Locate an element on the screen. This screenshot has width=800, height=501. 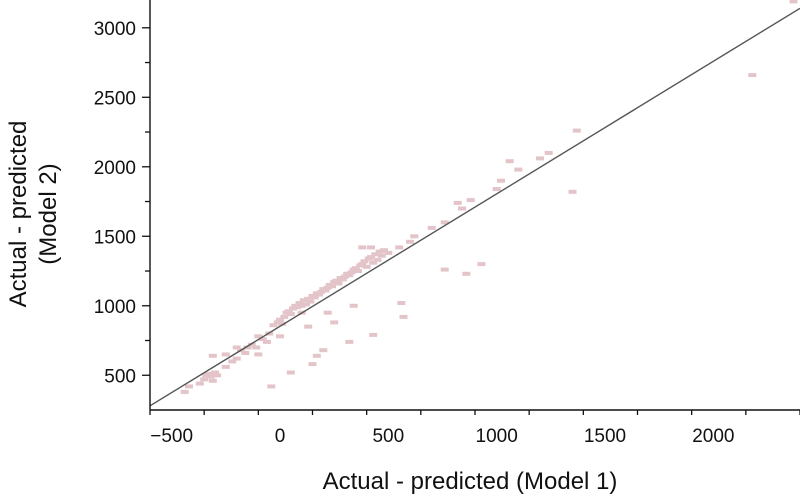
x-tick-label: 1500 is located at coordinates (605, 436).